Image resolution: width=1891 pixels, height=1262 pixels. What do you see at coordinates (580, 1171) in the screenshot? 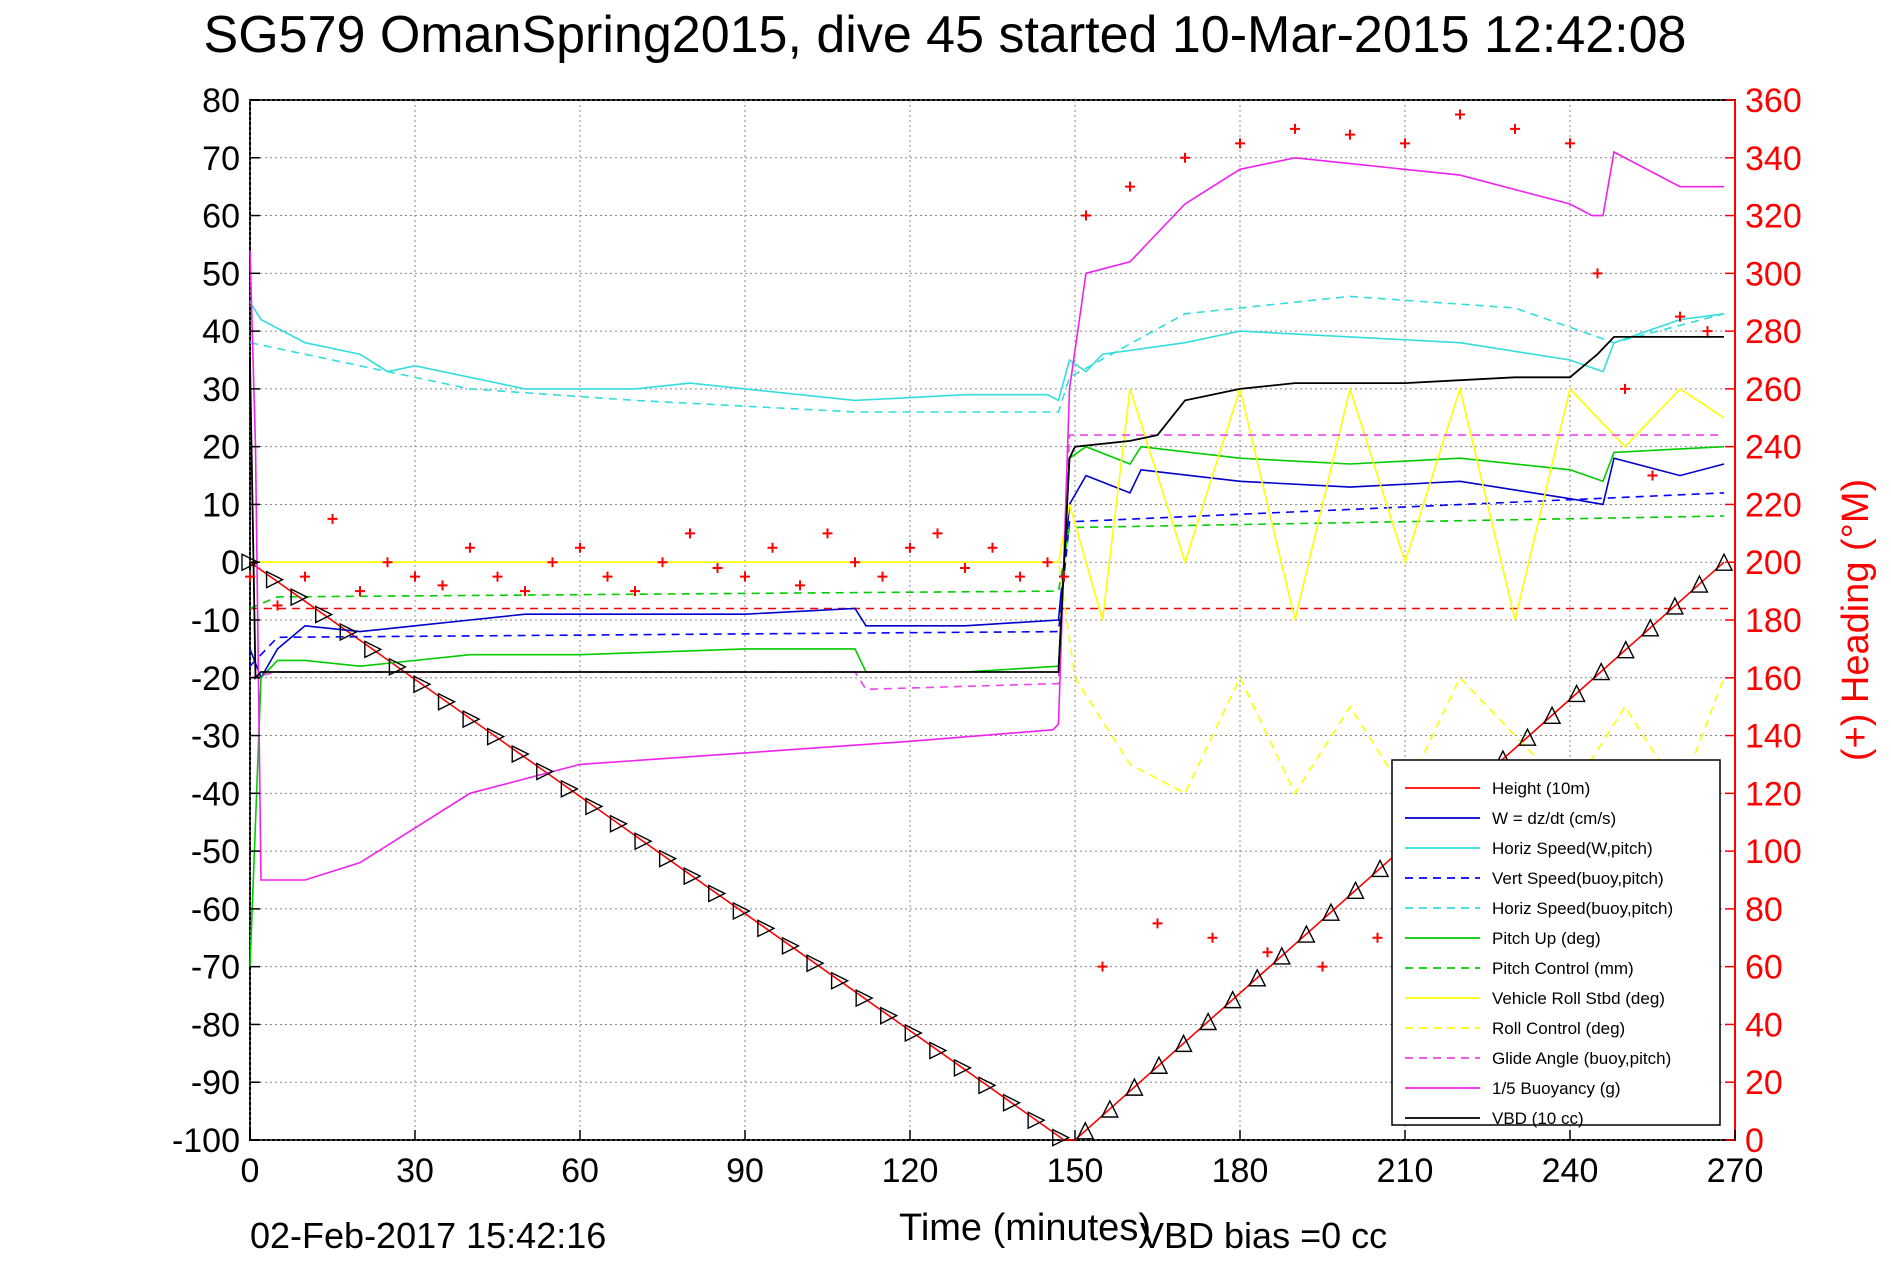
I see `x-tick-label: 60` at bounding box center [580, 1171].